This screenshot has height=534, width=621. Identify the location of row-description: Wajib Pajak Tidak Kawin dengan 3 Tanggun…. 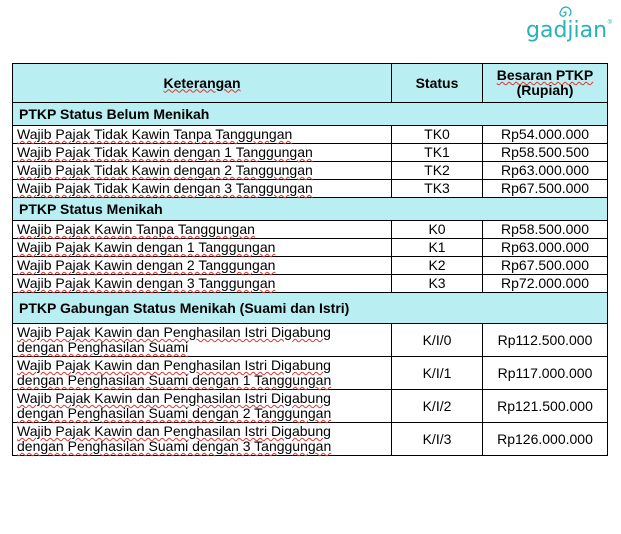
(202, 188).